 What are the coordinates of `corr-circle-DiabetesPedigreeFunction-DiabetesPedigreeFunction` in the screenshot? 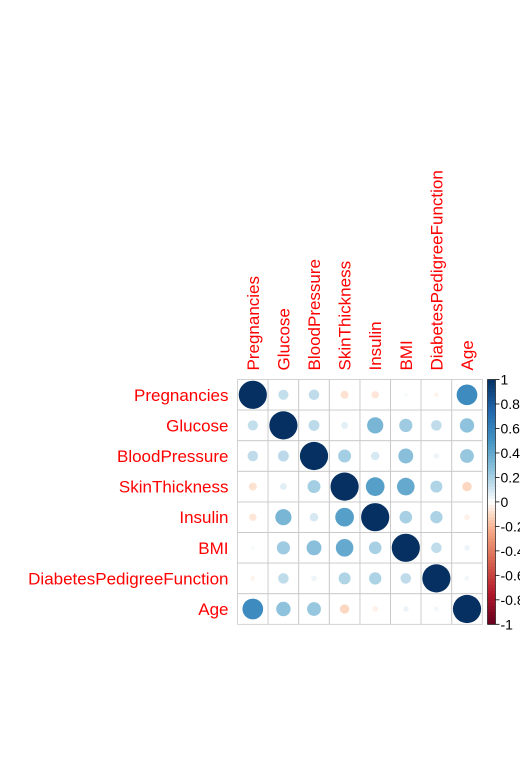 It's located at (436, 578).